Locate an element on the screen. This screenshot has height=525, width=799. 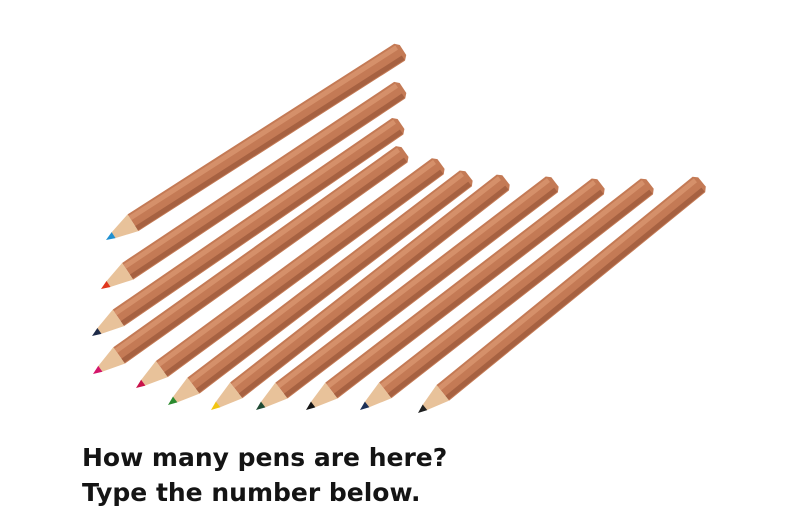
instruction-text: Type the number below. is located at coordinates (251, 492).